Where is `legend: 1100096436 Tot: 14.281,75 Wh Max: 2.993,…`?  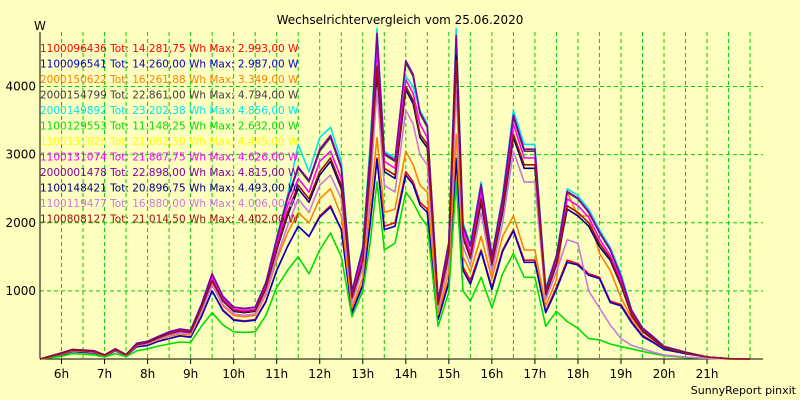
legend: 1100096436 Tot: 14.281,75 Wh Max: 2.993,… is located at coordinates (169, 134).